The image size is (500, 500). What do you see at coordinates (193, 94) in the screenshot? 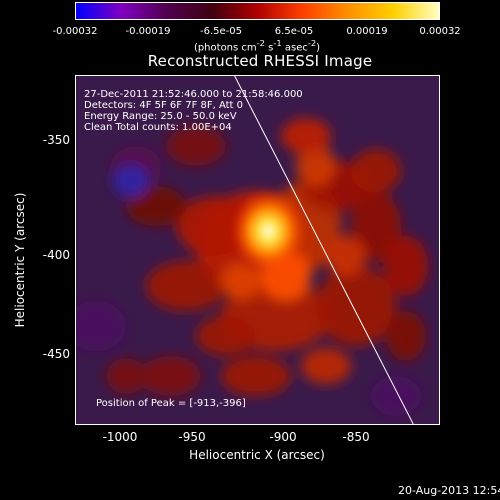
I see `info-time-range: 27-Dec-2011 21:52:46.000 to 21:58:46.000` at bounding box center [193, 94].